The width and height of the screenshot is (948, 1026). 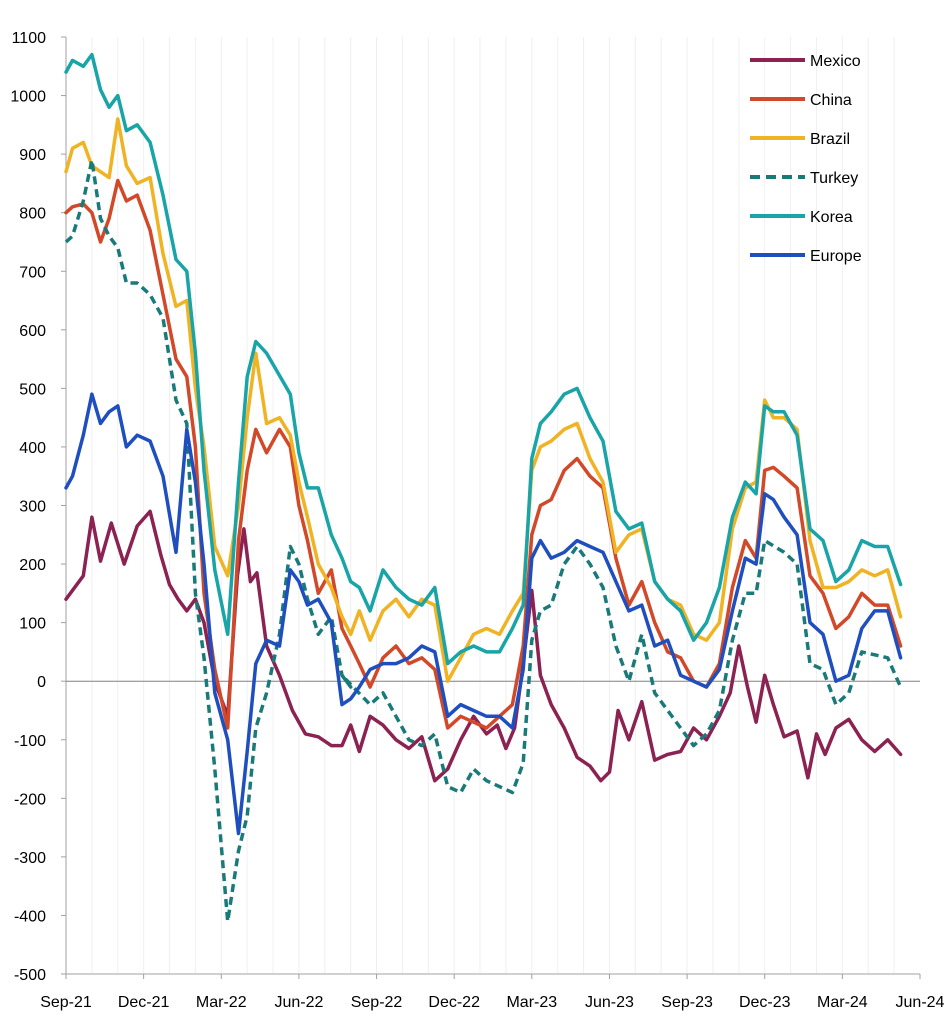 I want to click on y-tick-label: 900, so click(x=32, y=155).